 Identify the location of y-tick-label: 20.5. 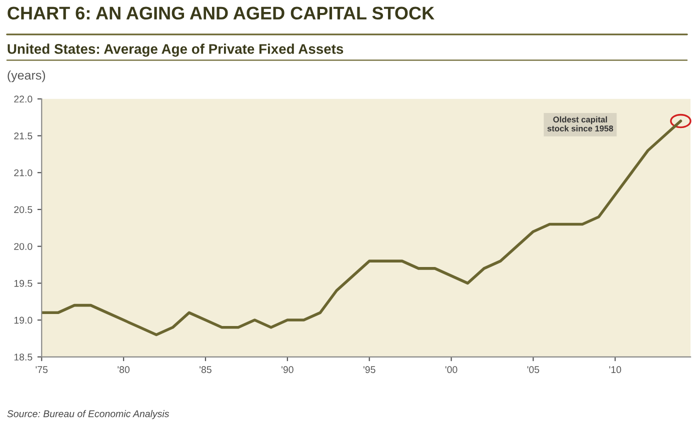
(23, 210).